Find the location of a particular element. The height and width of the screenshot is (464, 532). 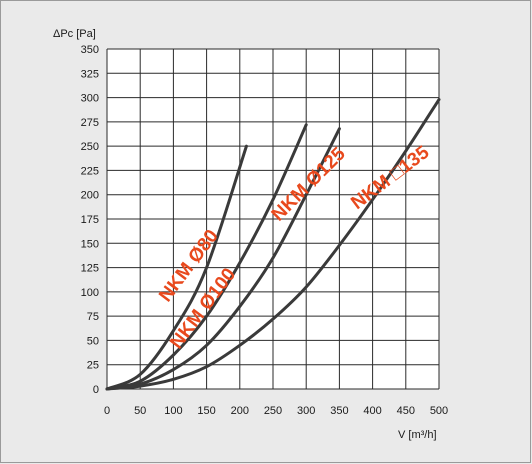

y-tick-label: 300 is located at coordinates (90, 99).